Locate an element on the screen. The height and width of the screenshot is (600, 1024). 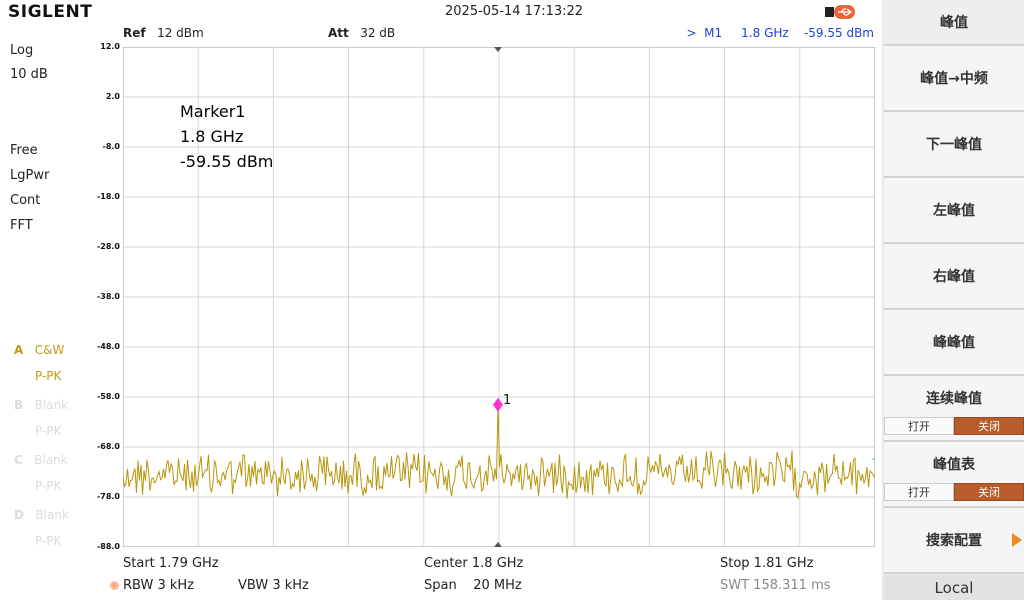
submenu-arrow-icon is located at coordinates (1017, 540).